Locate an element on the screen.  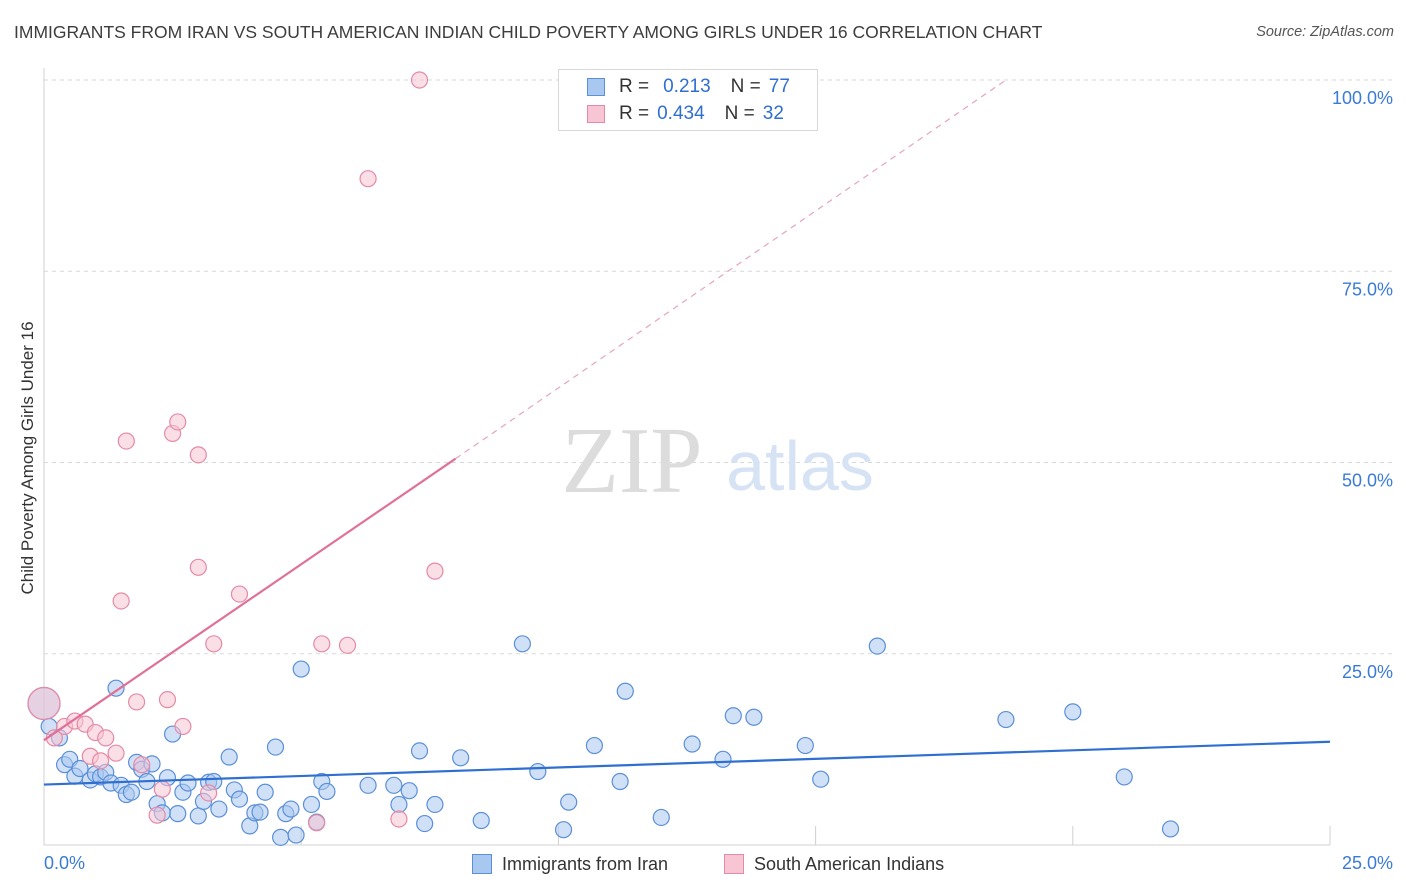
bottom-legend-pink: South American Indians is located at coordinates (834, 864).